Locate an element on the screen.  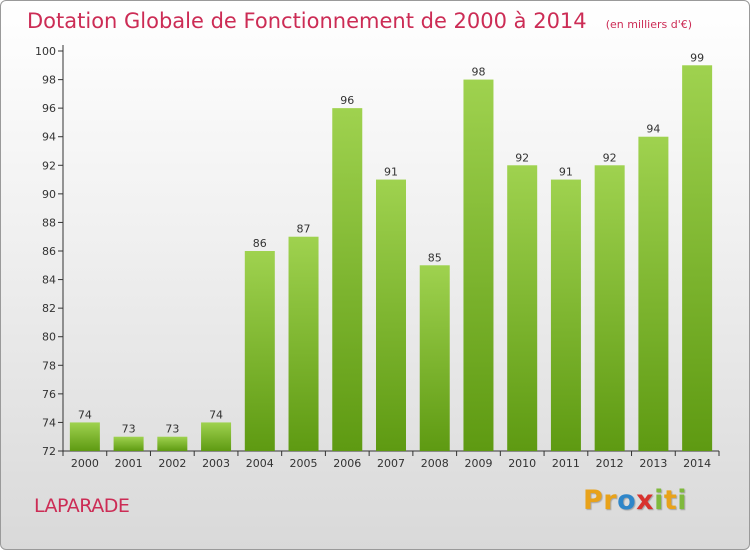
x-tick-label: 2004 is located at coordinates (260, 463).